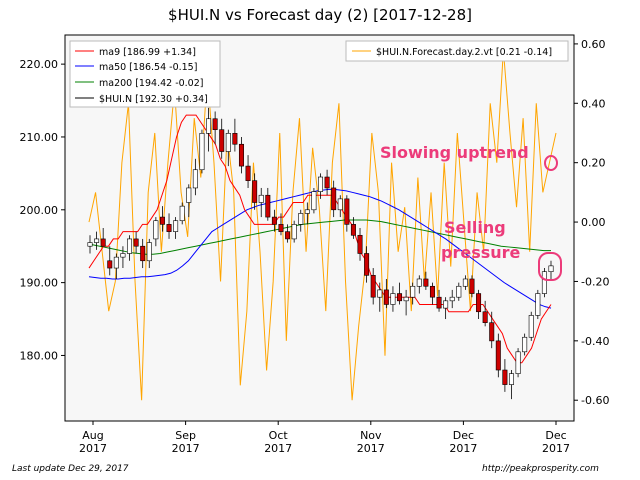 The width and height of the screenshot is (640, 480). I want to click on legend-ma9: ma9 [186.99 +1.34], so click(147, 52).